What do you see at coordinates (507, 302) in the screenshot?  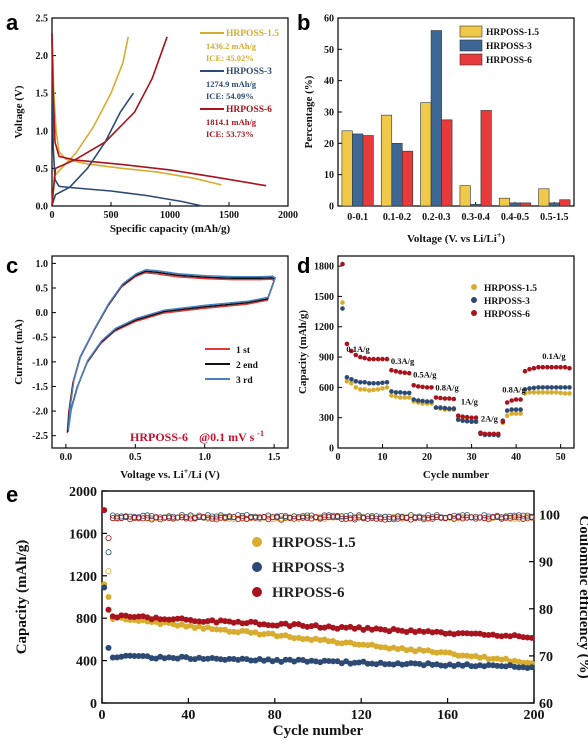 I see `panel-d-legend-name: HRPOSS-3` at bounding box center [507, 302].